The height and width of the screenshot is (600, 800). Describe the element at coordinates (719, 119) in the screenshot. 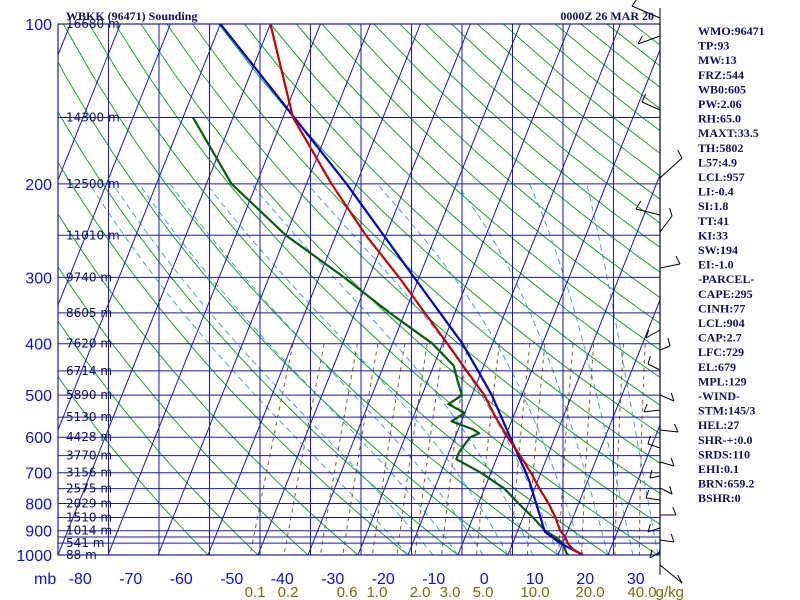

I see `stability-index: RH:65.0` at that location.